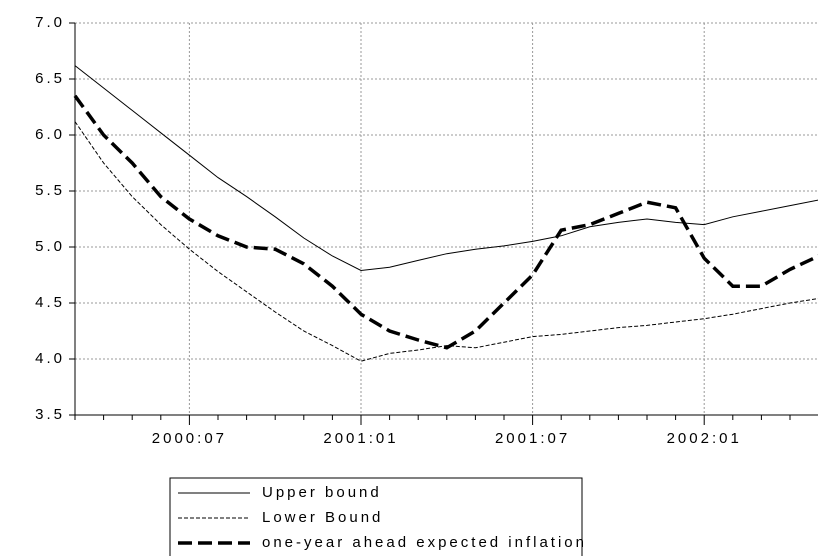  I want to click on y-tick-label: 3.5, so click(50, 414).